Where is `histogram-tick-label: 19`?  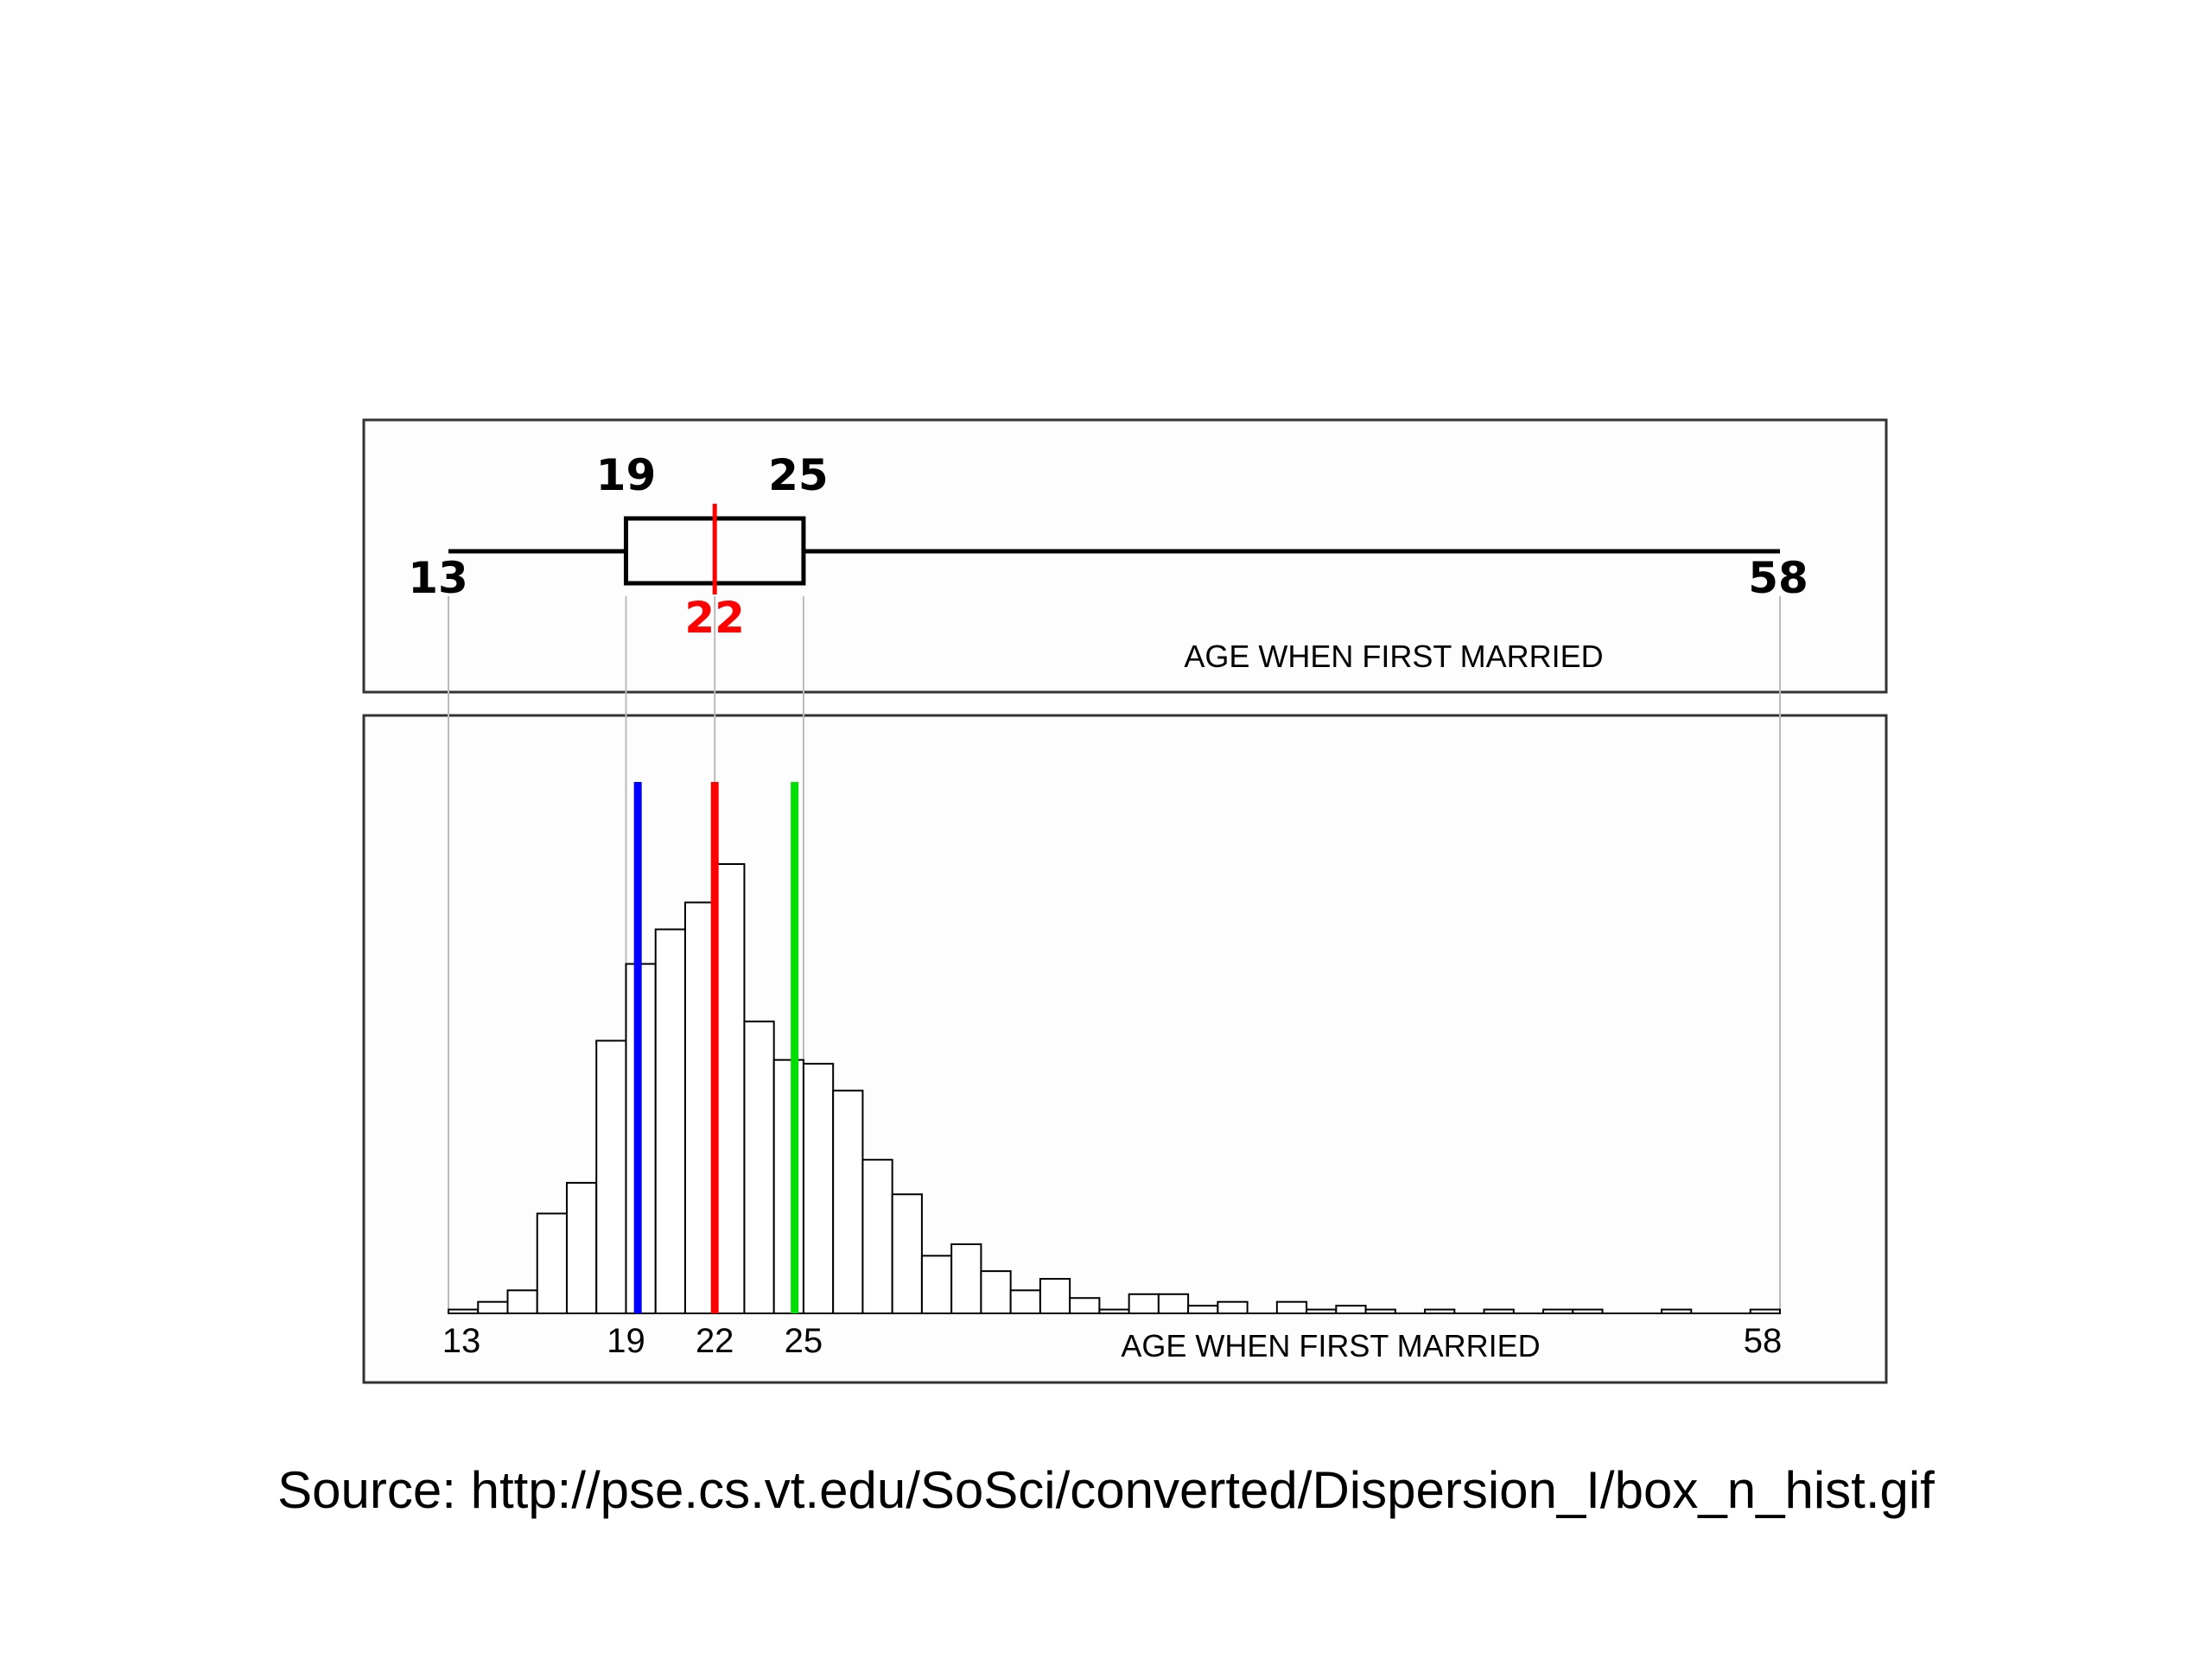
histogram-tick-label: 19 is located at coordinates (626, 1341).